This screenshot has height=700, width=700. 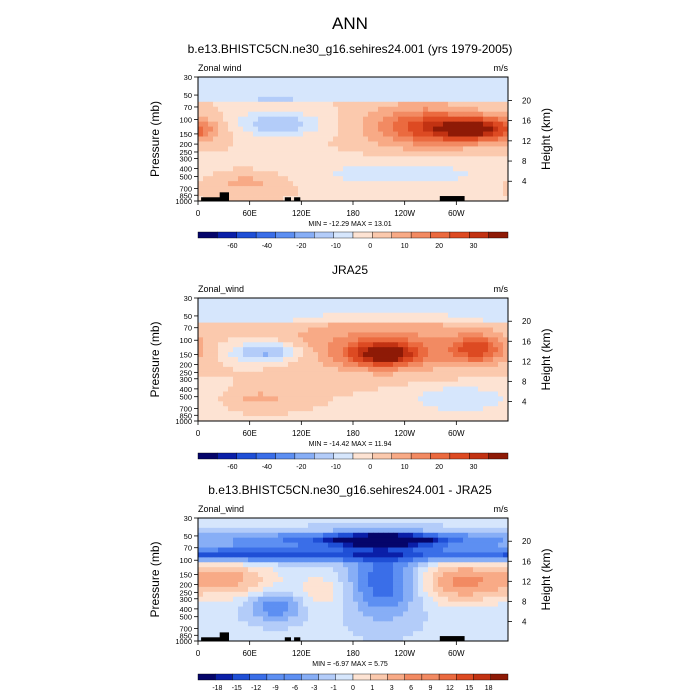 What do you see at coordinates (450, 688) in the screenshot?
I see `colorbar-label: 12` at bounding box center [450, 688].